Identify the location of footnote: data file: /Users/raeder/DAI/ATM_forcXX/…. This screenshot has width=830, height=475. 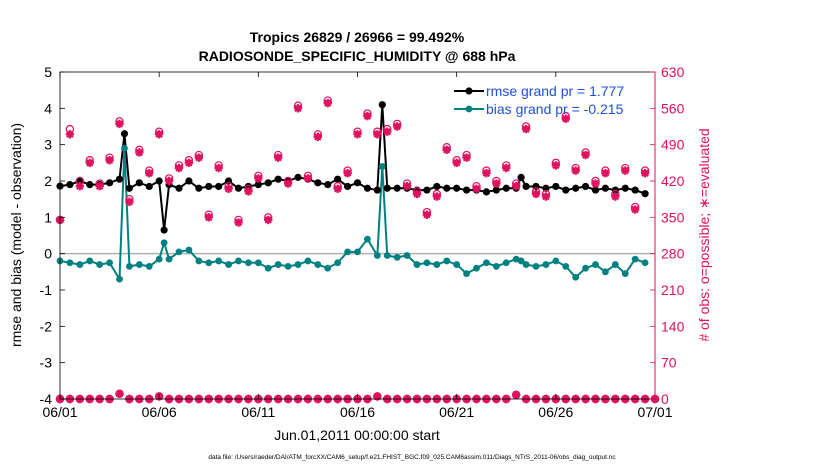
(412, 457).